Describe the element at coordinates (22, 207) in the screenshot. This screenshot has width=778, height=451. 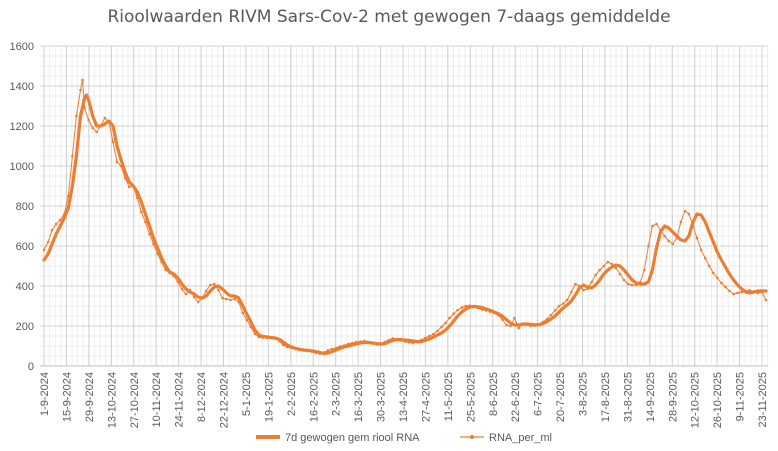
I see `y-axis-ticks: 0 200 400 600 800 1000 1200 1400 1600` at that location.